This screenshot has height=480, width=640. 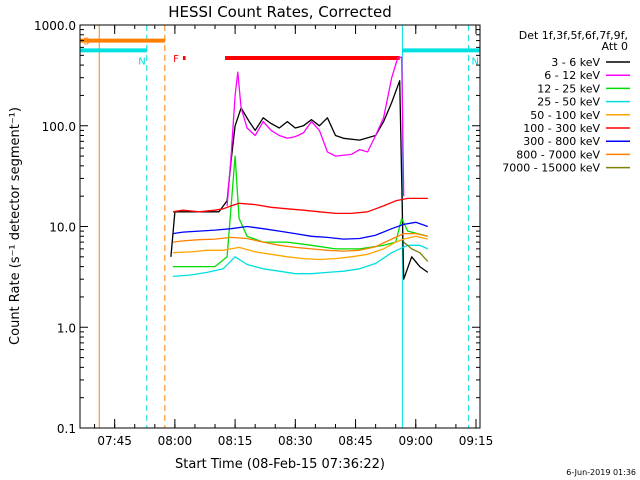 What do you see at coordinates (551, 168) in the screenshot?
I see `legend-label-8: 7000 - 15000 keV` at bounding box center [551, 168].